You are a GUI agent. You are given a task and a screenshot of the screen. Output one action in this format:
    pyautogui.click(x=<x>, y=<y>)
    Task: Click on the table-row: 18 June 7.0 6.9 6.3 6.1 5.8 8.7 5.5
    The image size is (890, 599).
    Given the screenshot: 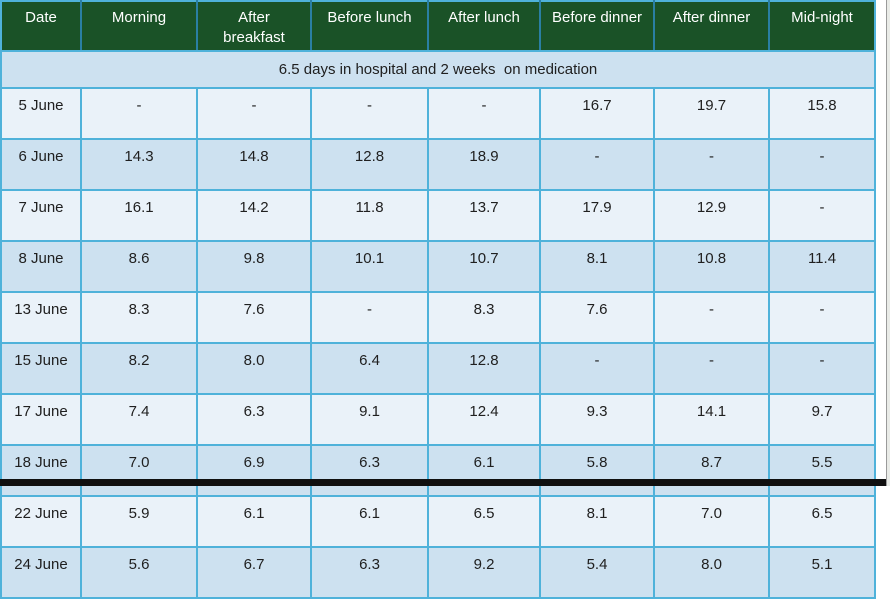 What is the action you would take?
    pyautogui.click(x=438, y=470)
    